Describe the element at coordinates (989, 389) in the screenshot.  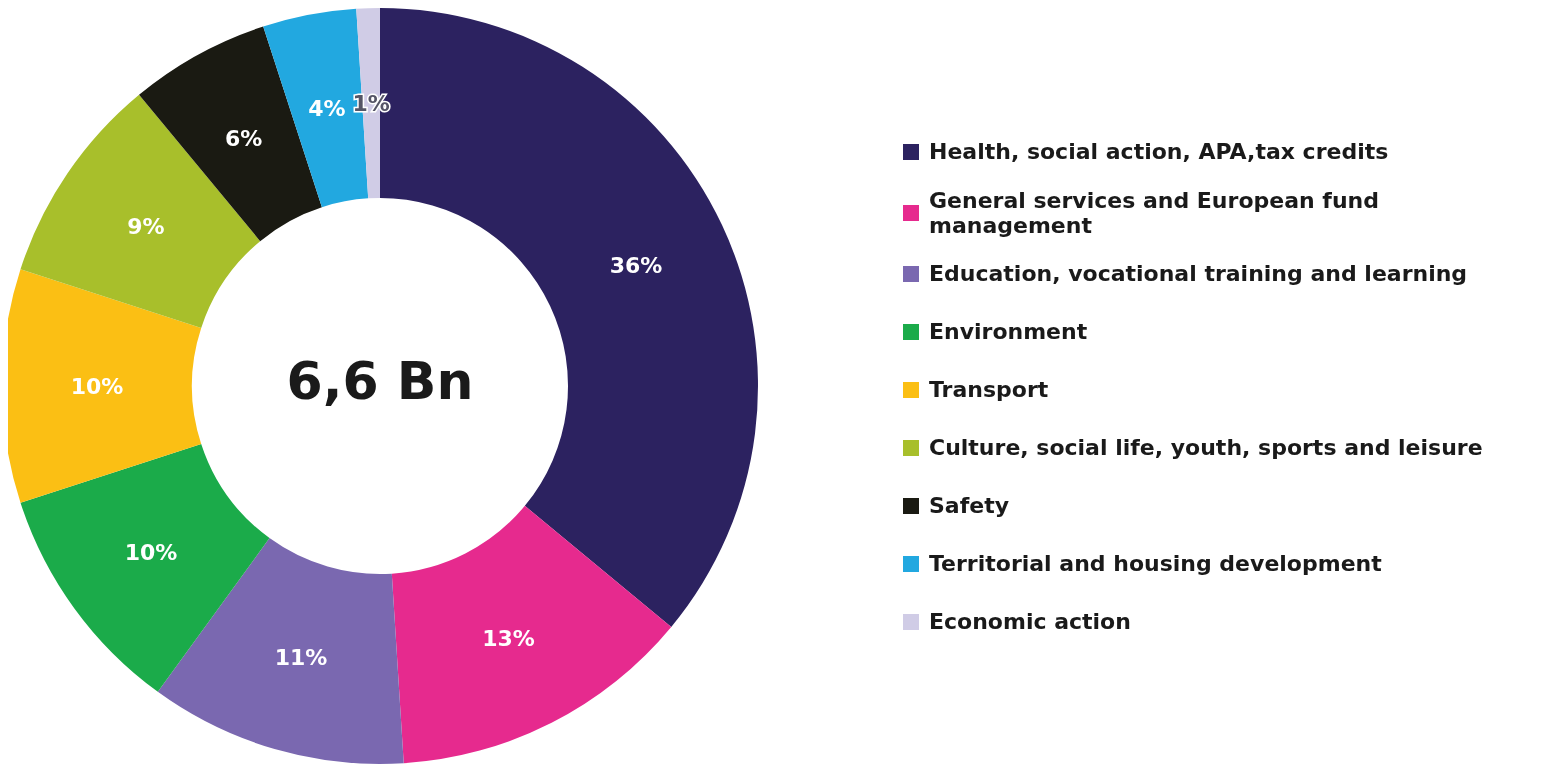
I see `legend-label: Transport` at that location.